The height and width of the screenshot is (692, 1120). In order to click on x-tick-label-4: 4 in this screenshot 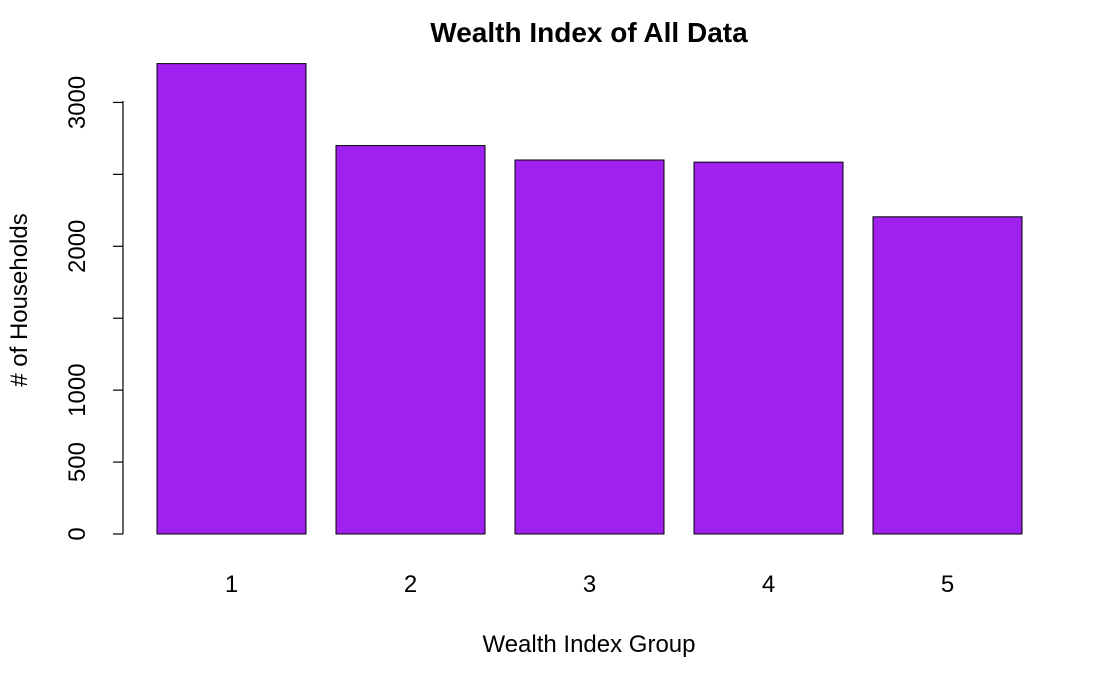, I will do `click(768, 584)`.